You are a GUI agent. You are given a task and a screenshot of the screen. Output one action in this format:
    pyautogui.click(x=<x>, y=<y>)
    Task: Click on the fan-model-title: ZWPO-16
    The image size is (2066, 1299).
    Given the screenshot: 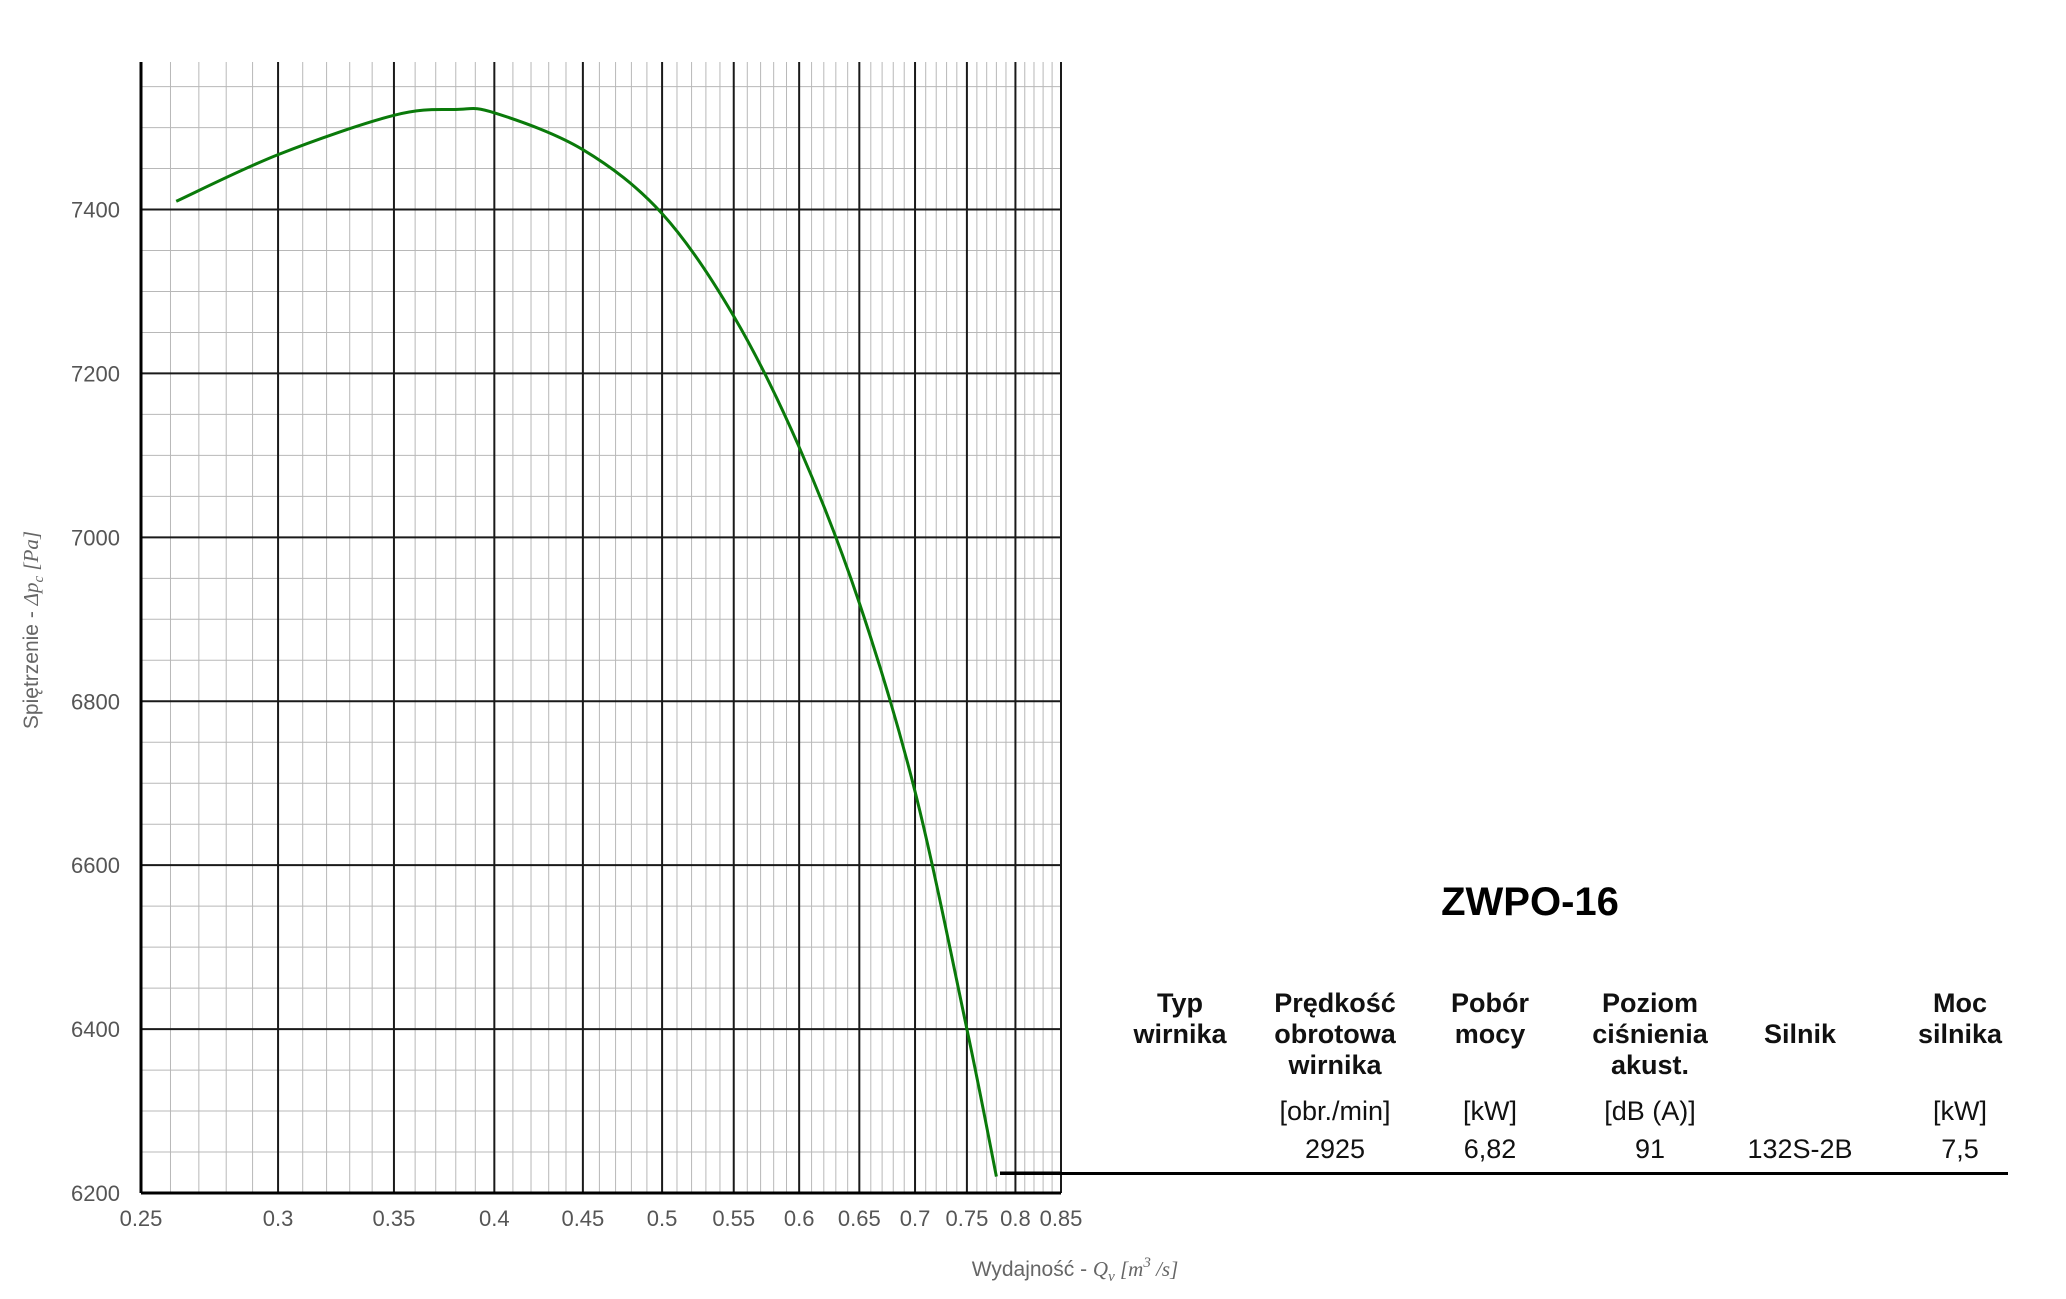 What is the action you would take?
    pyautogui.click(x=1530, y=902)
    